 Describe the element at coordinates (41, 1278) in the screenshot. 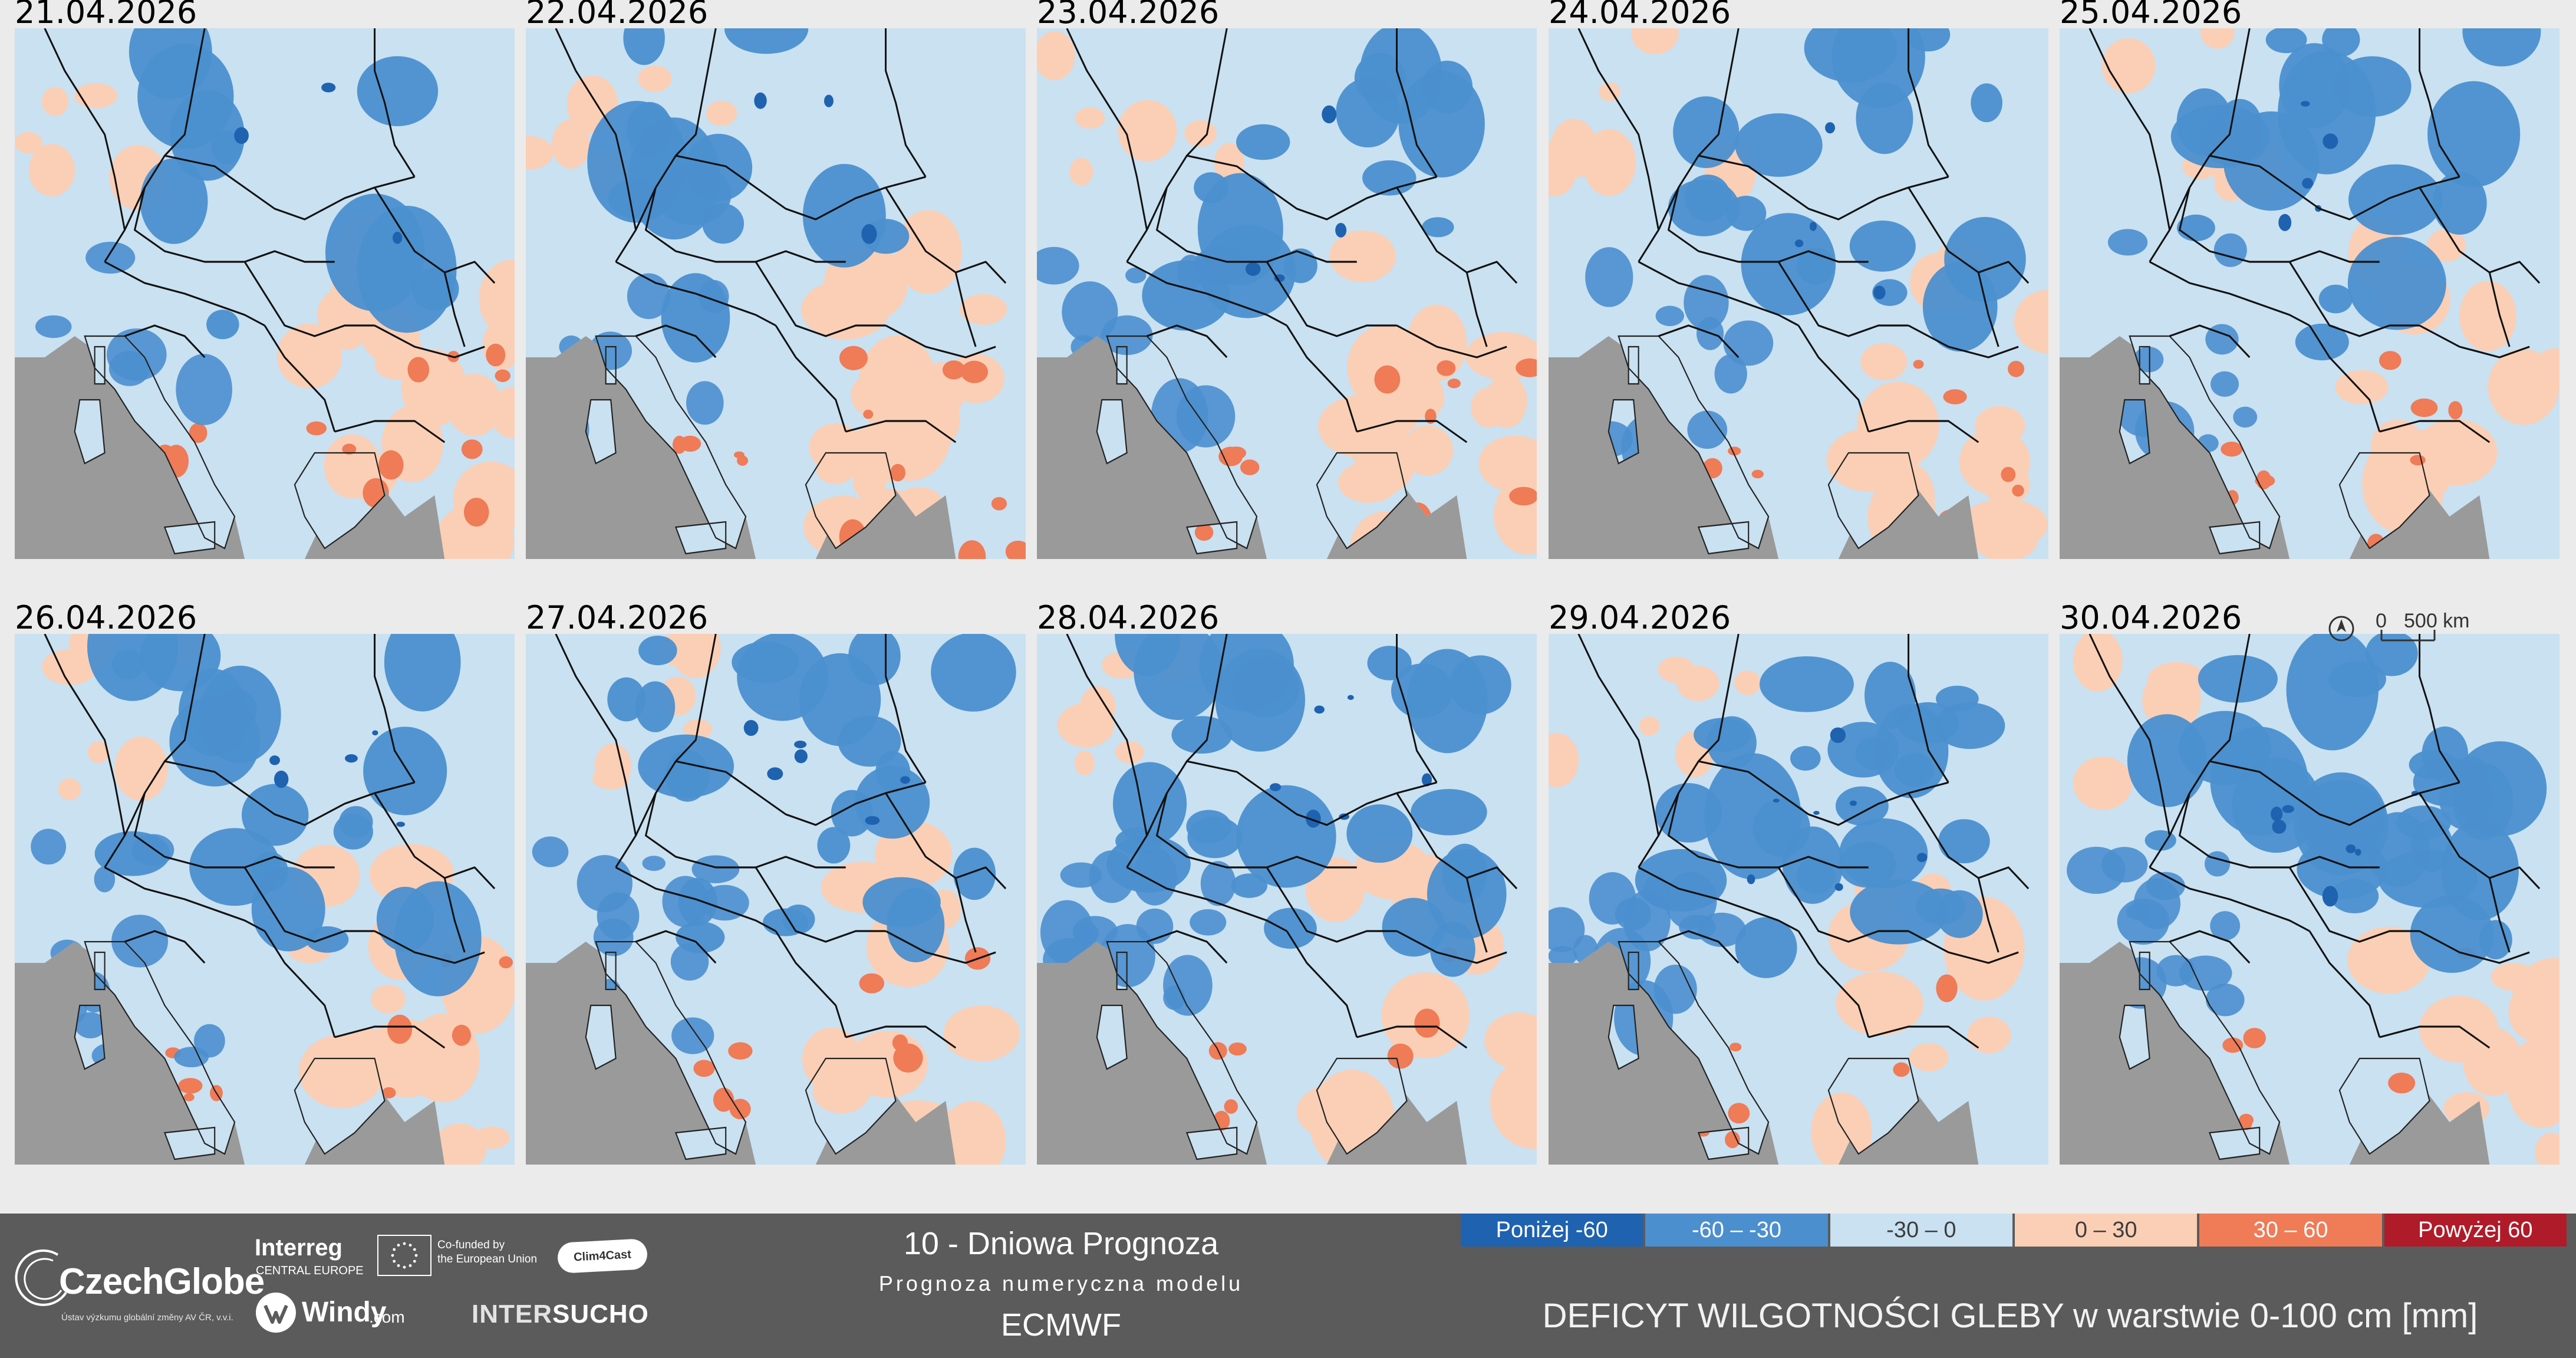

I see `czechglobe-logo-icon` at that location.